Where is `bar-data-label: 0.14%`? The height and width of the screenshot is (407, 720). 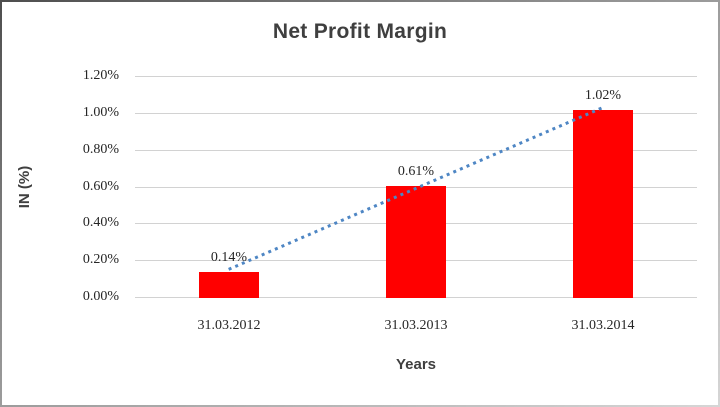 bar-data-label: 0.14% is located at coordinates (229, 257).